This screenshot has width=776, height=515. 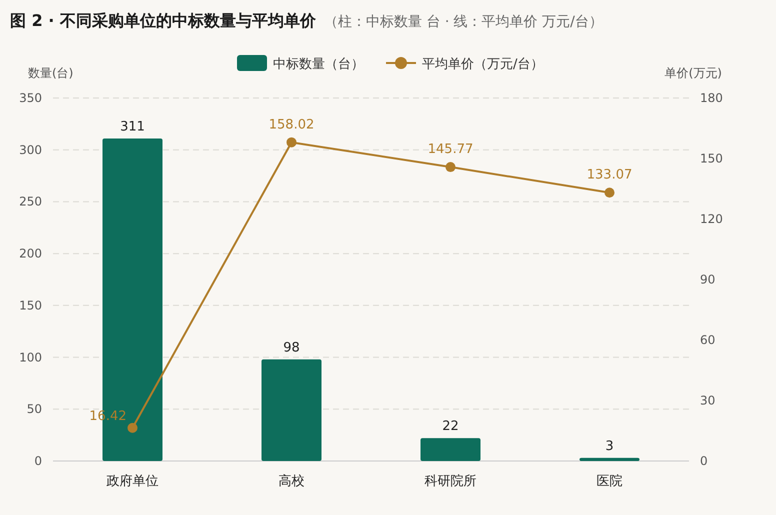 What do you see at coordinates (30, 305) in the screenshot?
I see `y-tick-label: 150` at bounding box center [30, 305].